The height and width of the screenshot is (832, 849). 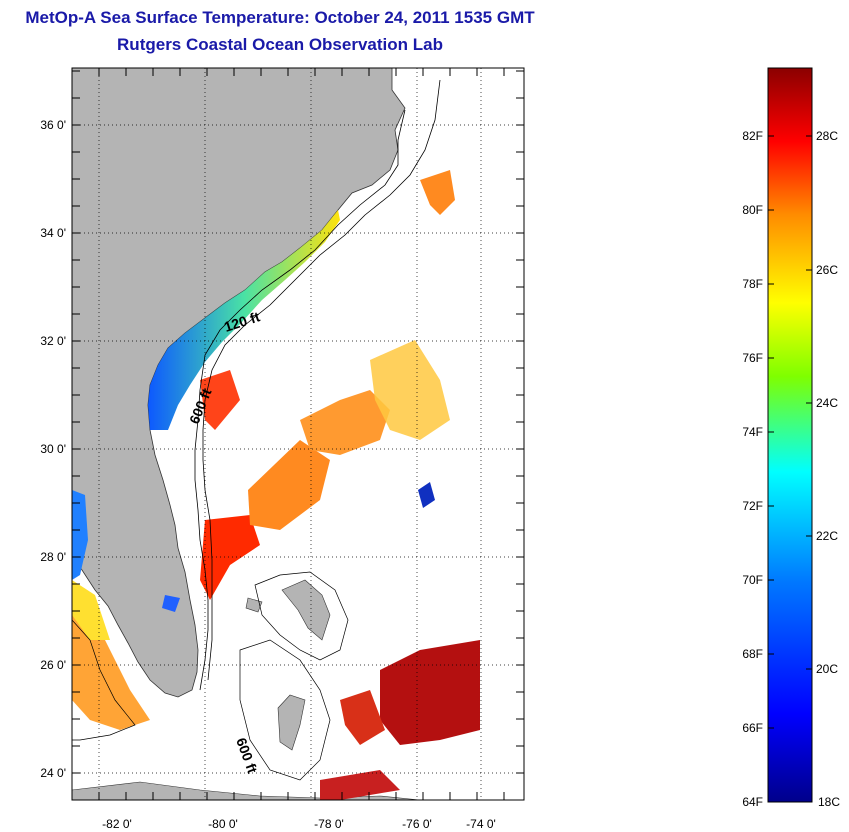 I want to click on lat-tick-label: 30 0', so click(x=53, y=449).